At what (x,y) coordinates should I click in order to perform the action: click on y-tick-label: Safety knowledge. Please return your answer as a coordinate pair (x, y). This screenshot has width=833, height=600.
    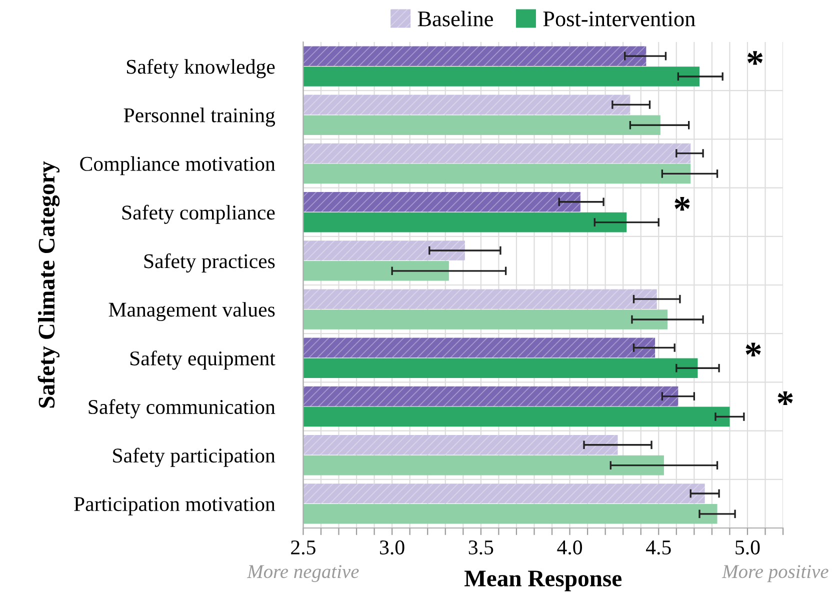
    Looking at the image, I should click on (200, 68).